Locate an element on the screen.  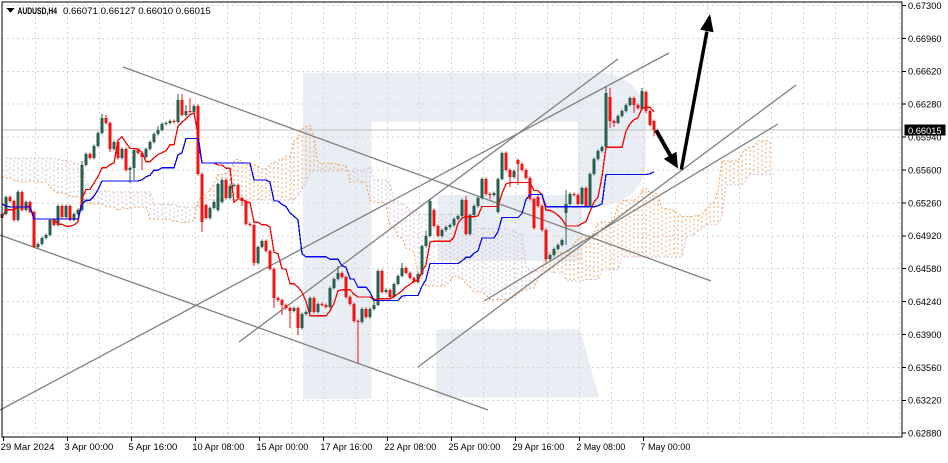
svg-text: 7 May 00:00 is located at coordinates (665, 447).